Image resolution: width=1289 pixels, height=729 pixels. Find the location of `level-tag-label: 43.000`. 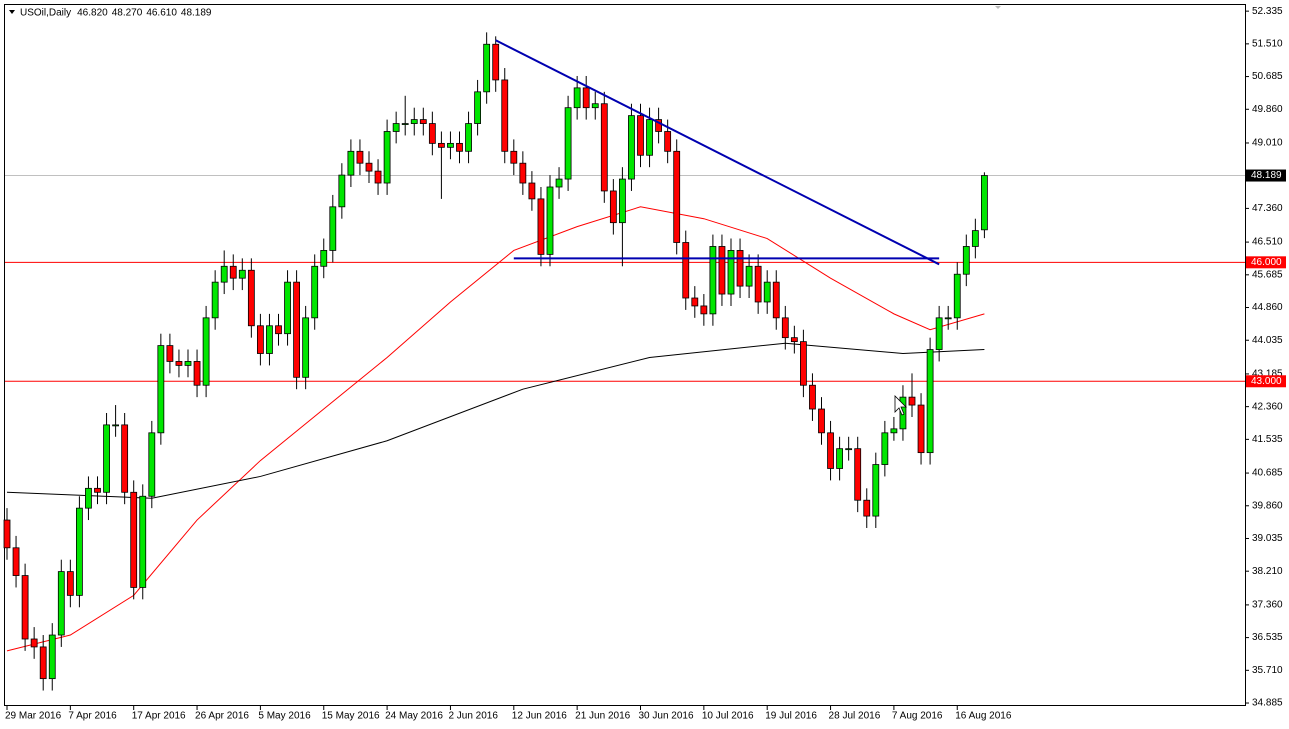

level-tag-label: 43.000 is located at coordinates (1266, 381).